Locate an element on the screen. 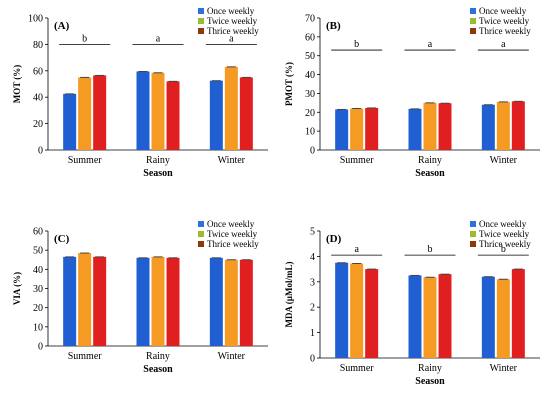 This screenshot has height=400, width=550. y-tick-label: 5 is located at coordinates (312, 232).